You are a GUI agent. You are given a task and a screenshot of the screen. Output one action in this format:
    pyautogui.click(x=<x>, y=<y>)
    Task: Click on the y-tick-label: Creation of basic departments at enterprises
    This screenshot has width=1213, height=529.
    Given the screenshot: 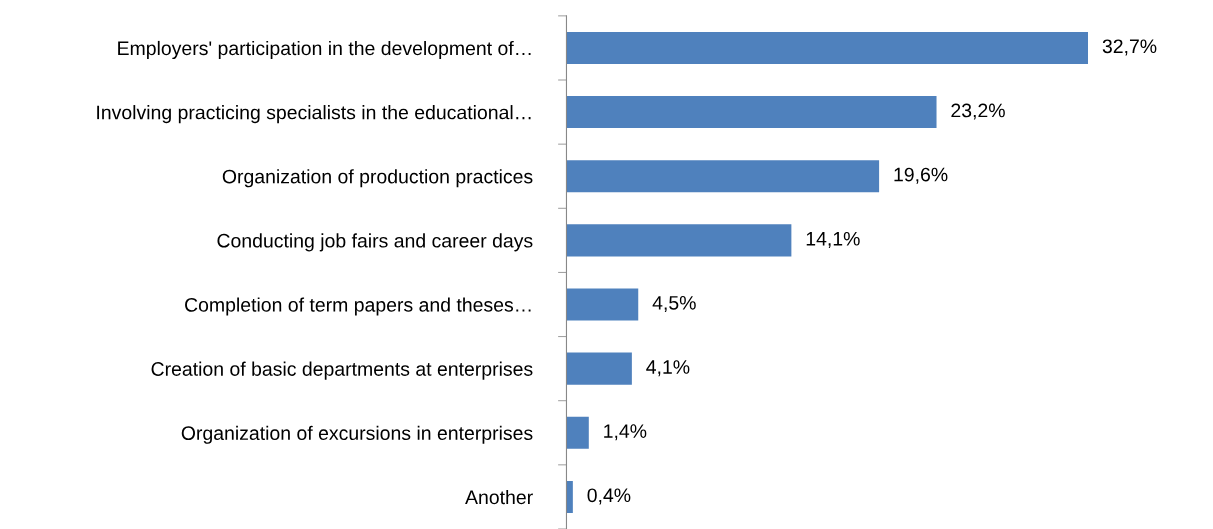 What is the action you would take?
    pyautogui.click(x=342, y=370)
    